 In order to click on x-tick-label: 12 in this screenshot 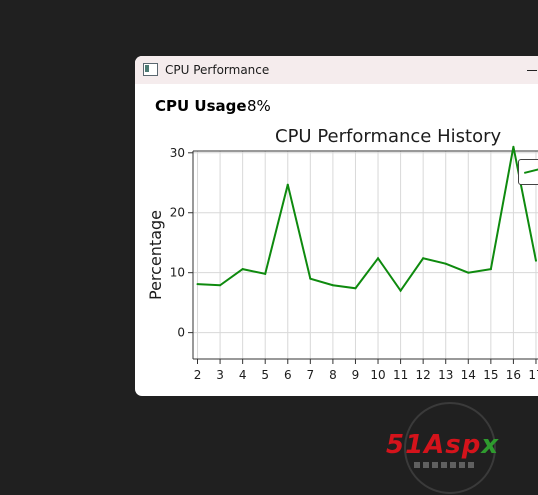, I will do `click(423, 375)`.